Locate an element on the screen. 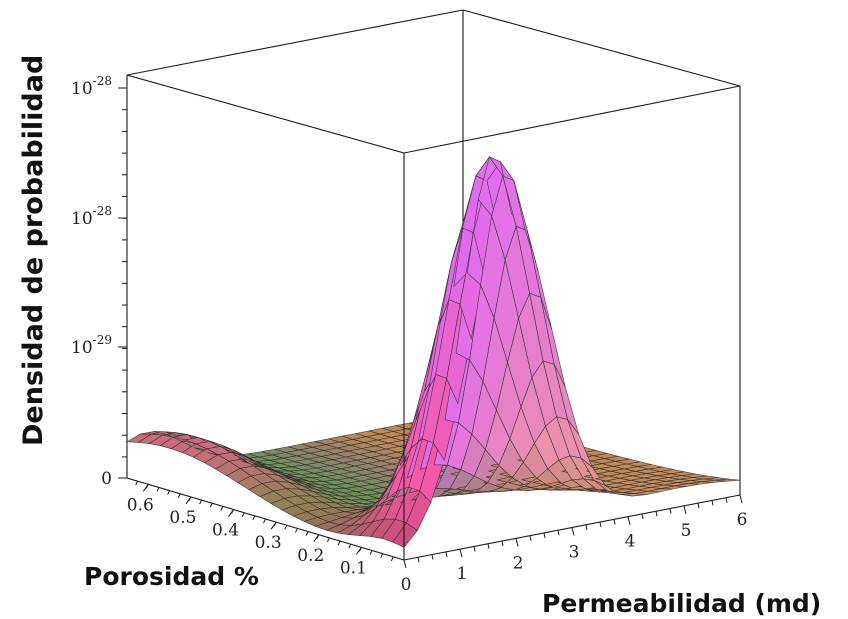 The height and width of the screenshot is (619, 848). x-tick-label: 5 is located at coordinates (686, 531).